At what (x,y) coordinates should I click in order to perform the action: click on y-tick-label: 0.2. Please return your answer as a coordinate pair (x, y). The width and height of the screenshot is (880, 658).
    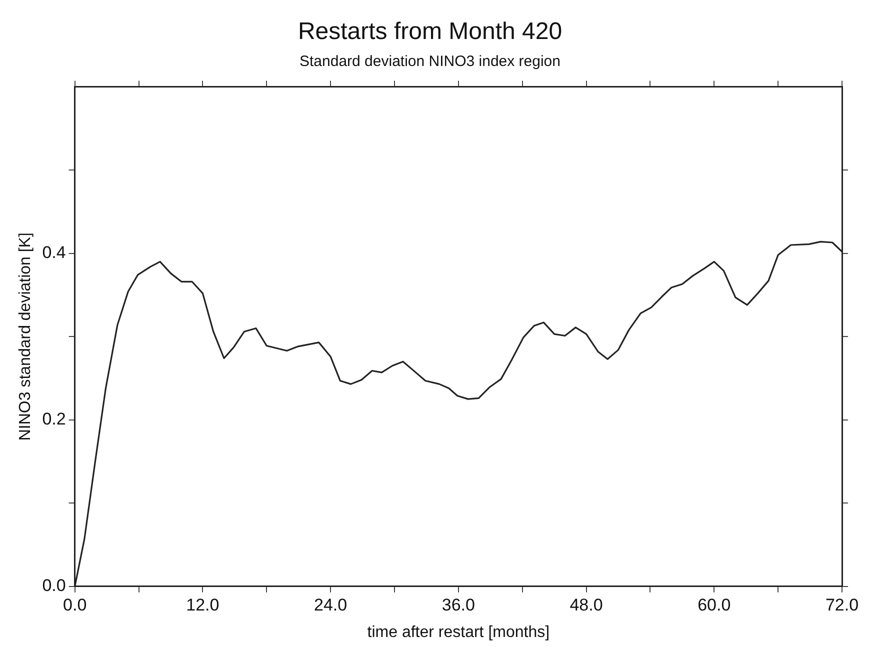
    Looking at the image, I should click on (54, 419).